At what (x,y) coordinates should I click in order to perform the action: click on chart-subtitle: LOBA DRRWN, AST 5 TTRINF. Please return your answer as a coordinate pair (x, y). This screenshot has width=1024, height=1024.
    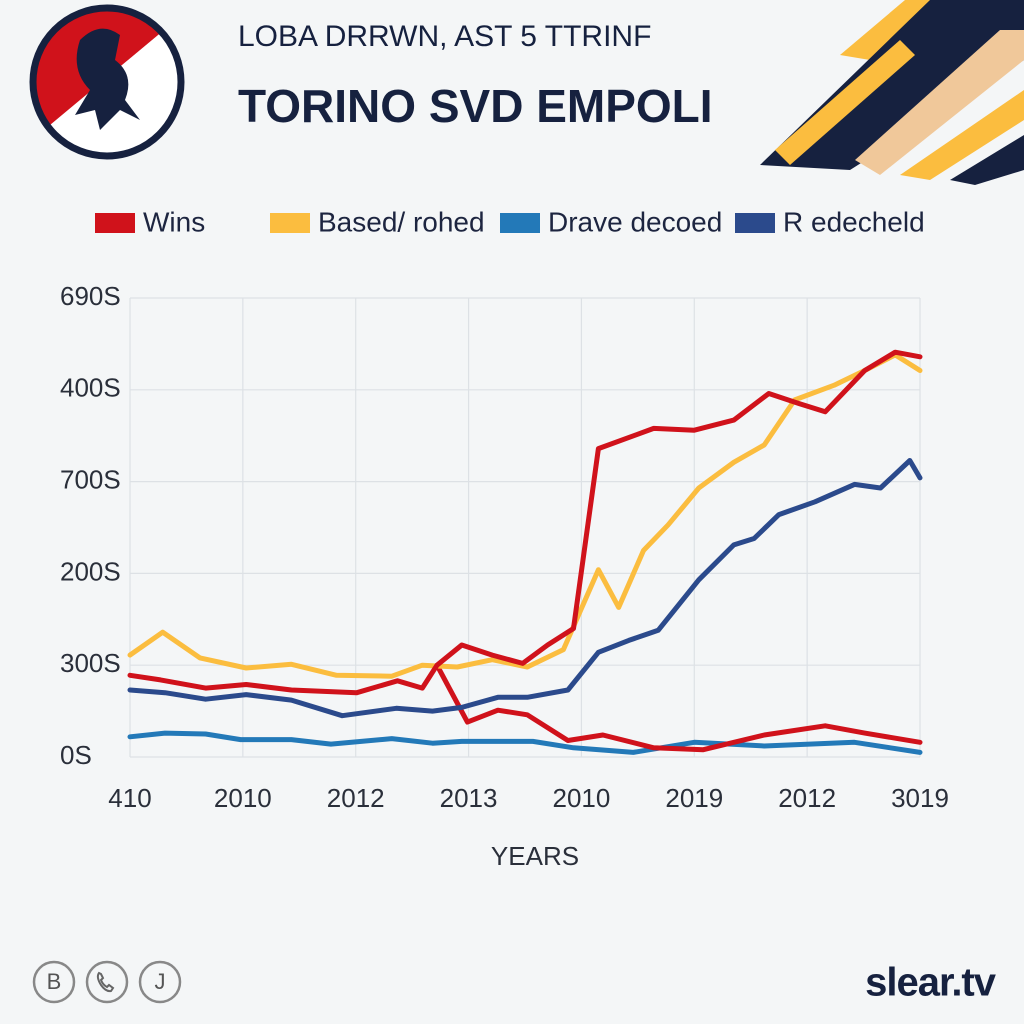
    Looking at the image, I should click on (444, 36).